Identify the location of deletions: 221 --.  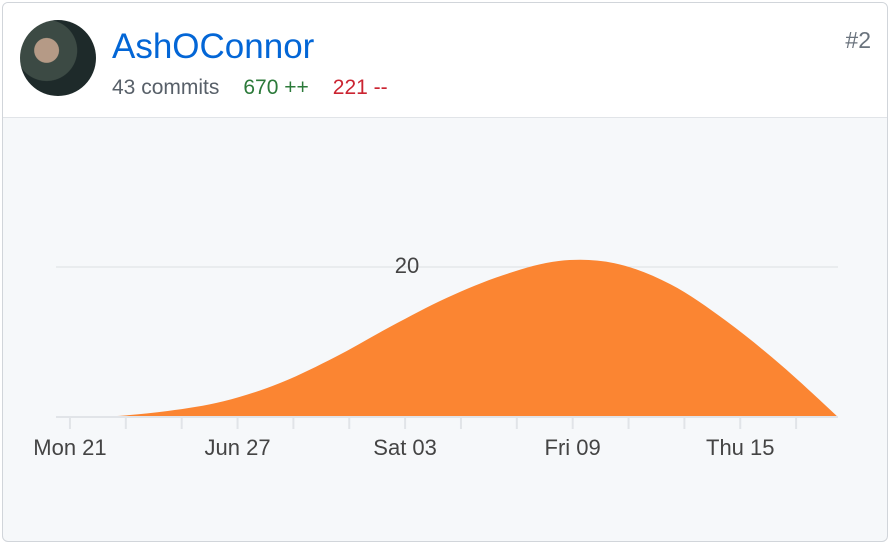
(360, 87).